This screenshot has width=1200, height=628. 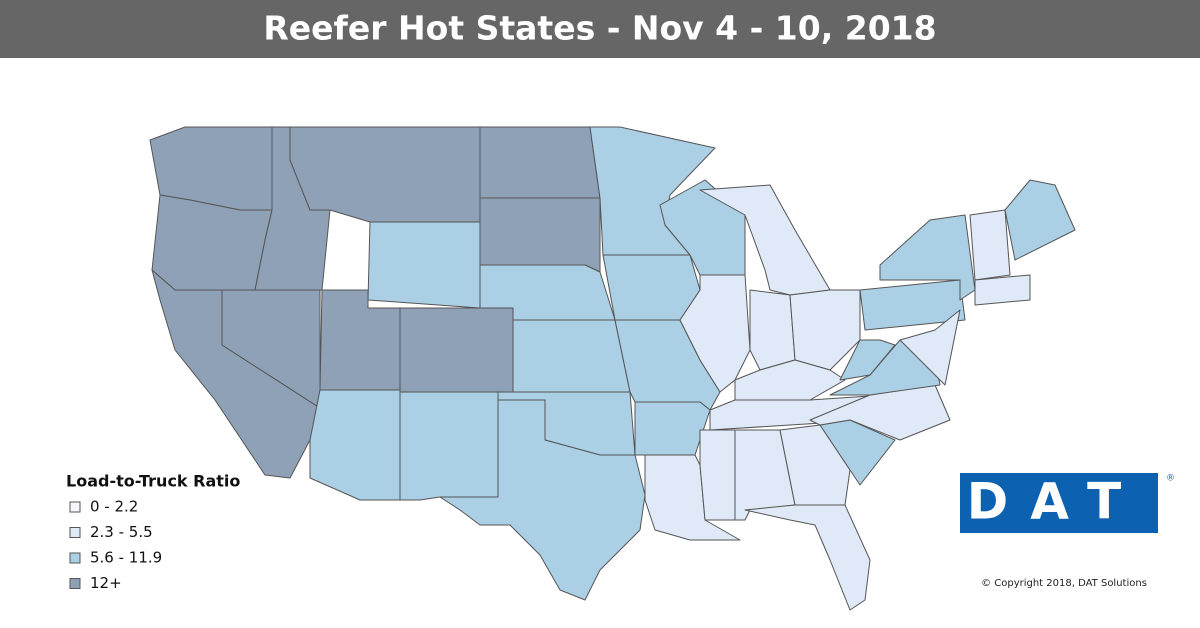 I want to click on title: Reefer Hot States - Nov 4 - 10, 2018, so click(x=599, y=28).